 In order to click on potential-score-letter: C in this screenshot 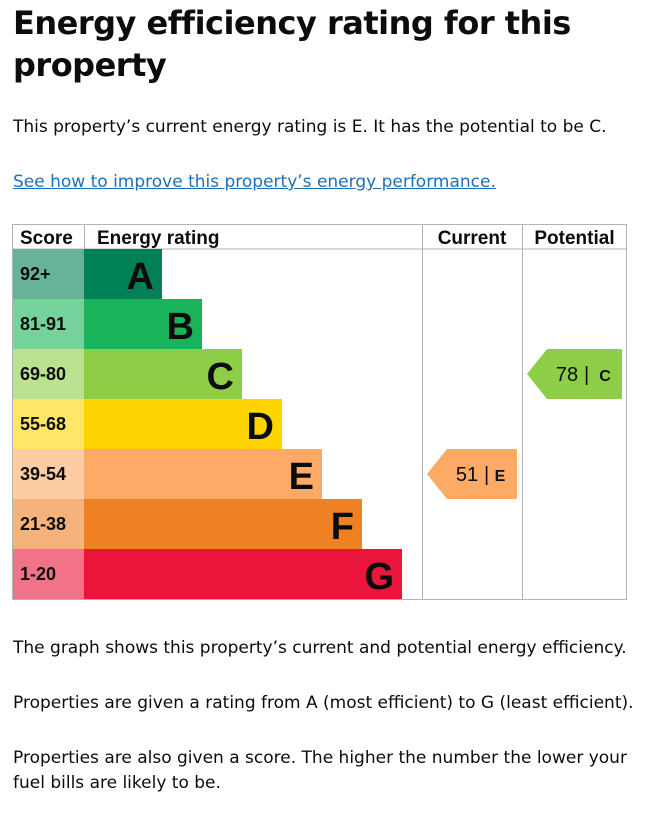, I will do `click(605, 376)`.